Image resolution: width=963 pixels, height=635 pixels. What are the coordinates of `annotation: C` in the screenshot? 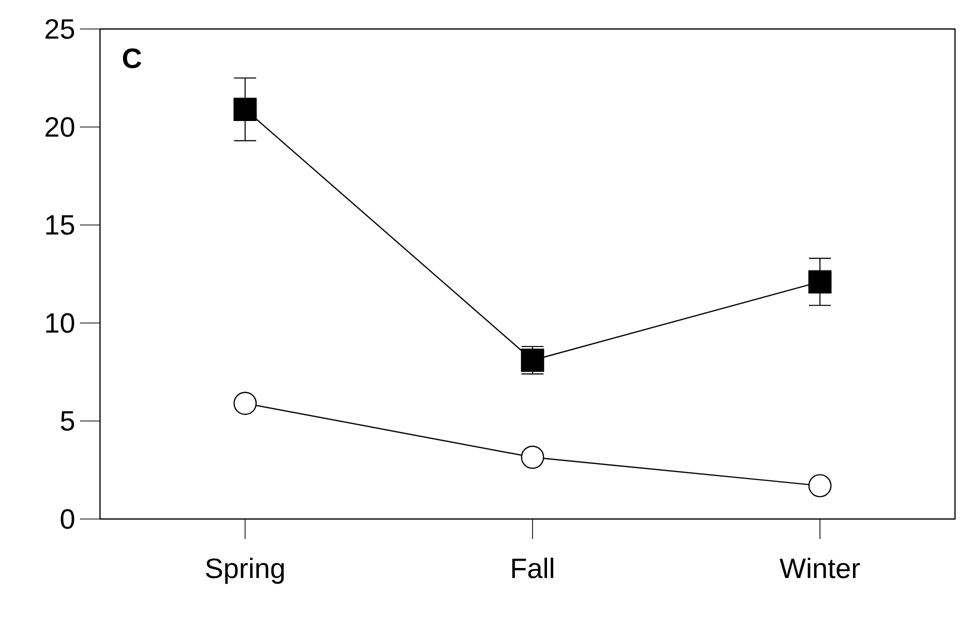 It's located at (132, 58).